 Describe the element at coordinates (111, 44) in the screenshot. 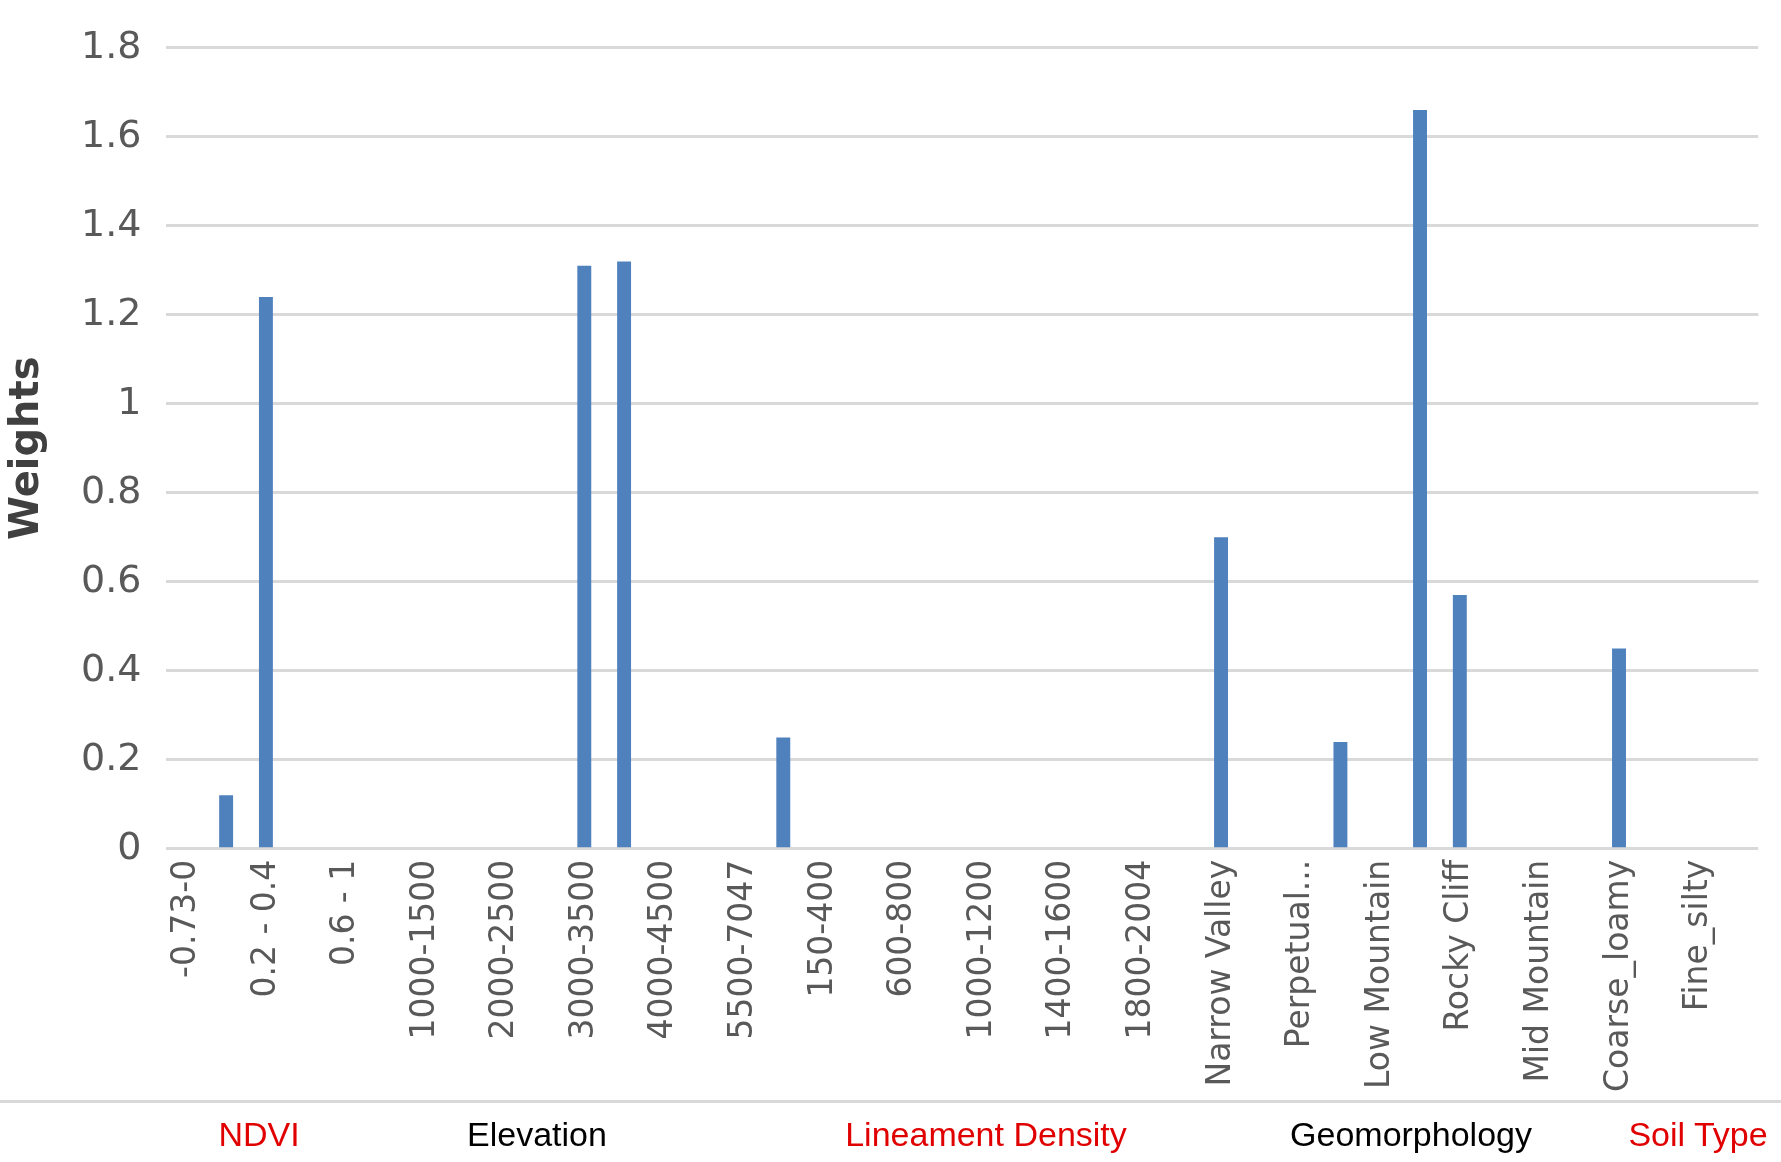

I see `y-tick-label: 1.8` at that location.